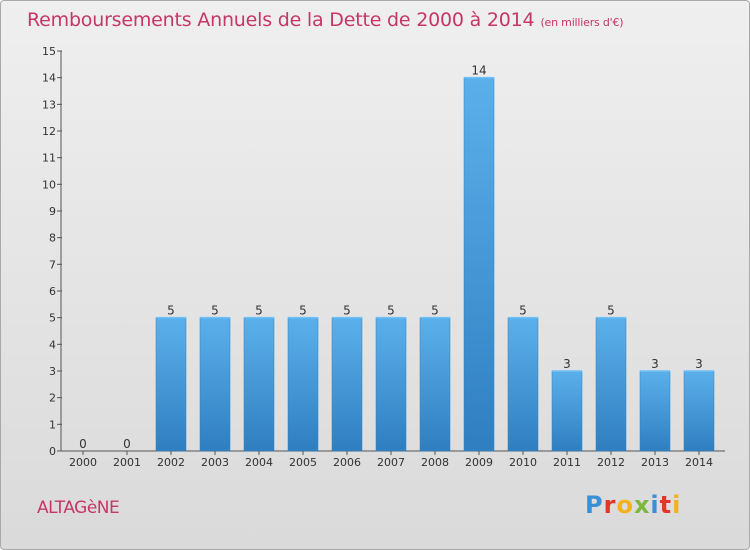 The height and width of the screenshot is (550, 750). What do you see at coordinates (435, 462) in the screenshot?
I see `x-tick-label: 2008` at bounding box center [435, 462].